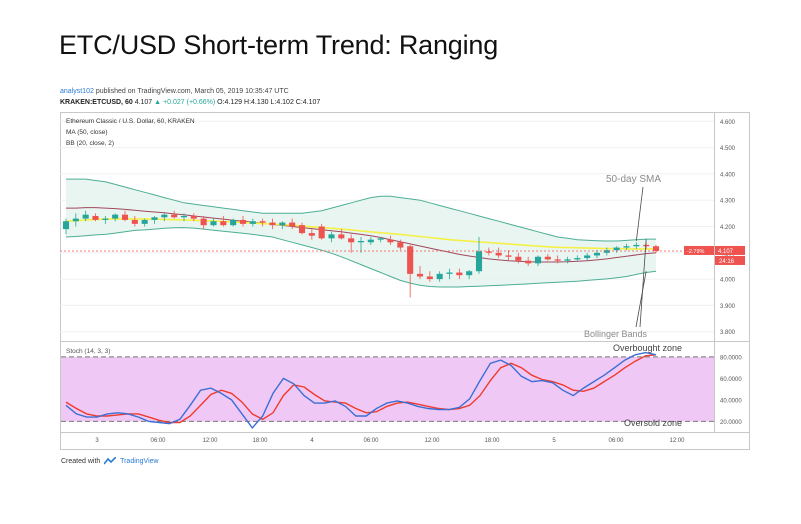 This screenshot has height=524, width=801. What do you see at coordinates (728, 333) in the screenshot?
I see `price-tick-label: 3.800` at bounding box center [728, 333].